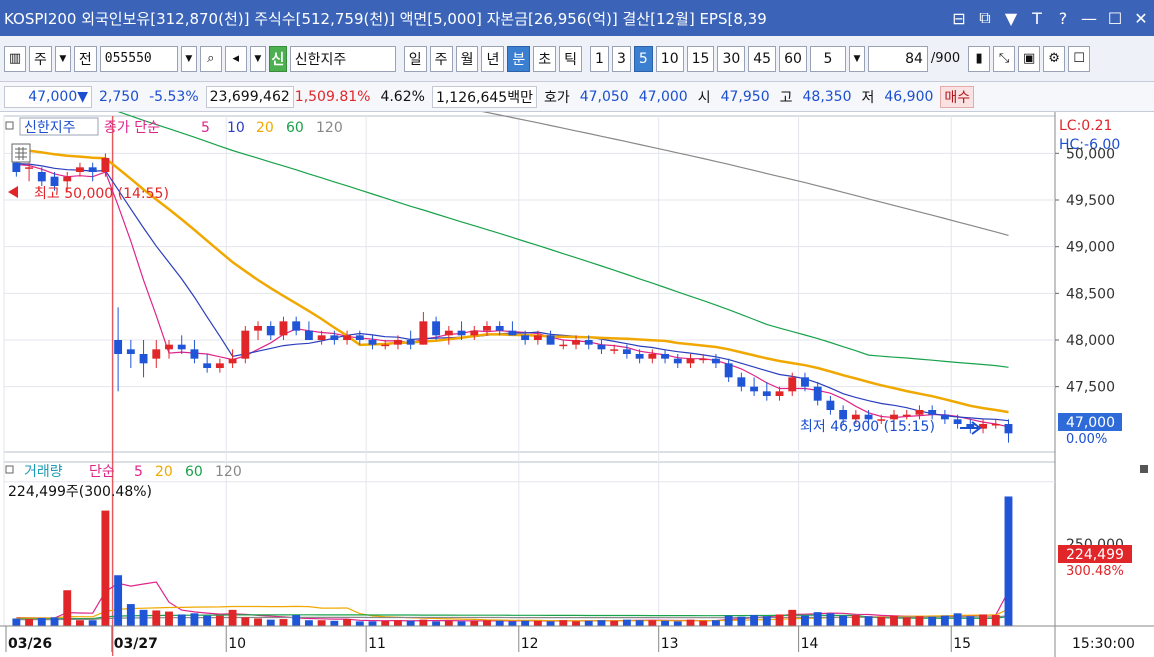 This screenshot has height=657, width=1154. Describe the element at coordinates (1141, 18) in the screenshot. I see `close-icon: ✕` at that location.